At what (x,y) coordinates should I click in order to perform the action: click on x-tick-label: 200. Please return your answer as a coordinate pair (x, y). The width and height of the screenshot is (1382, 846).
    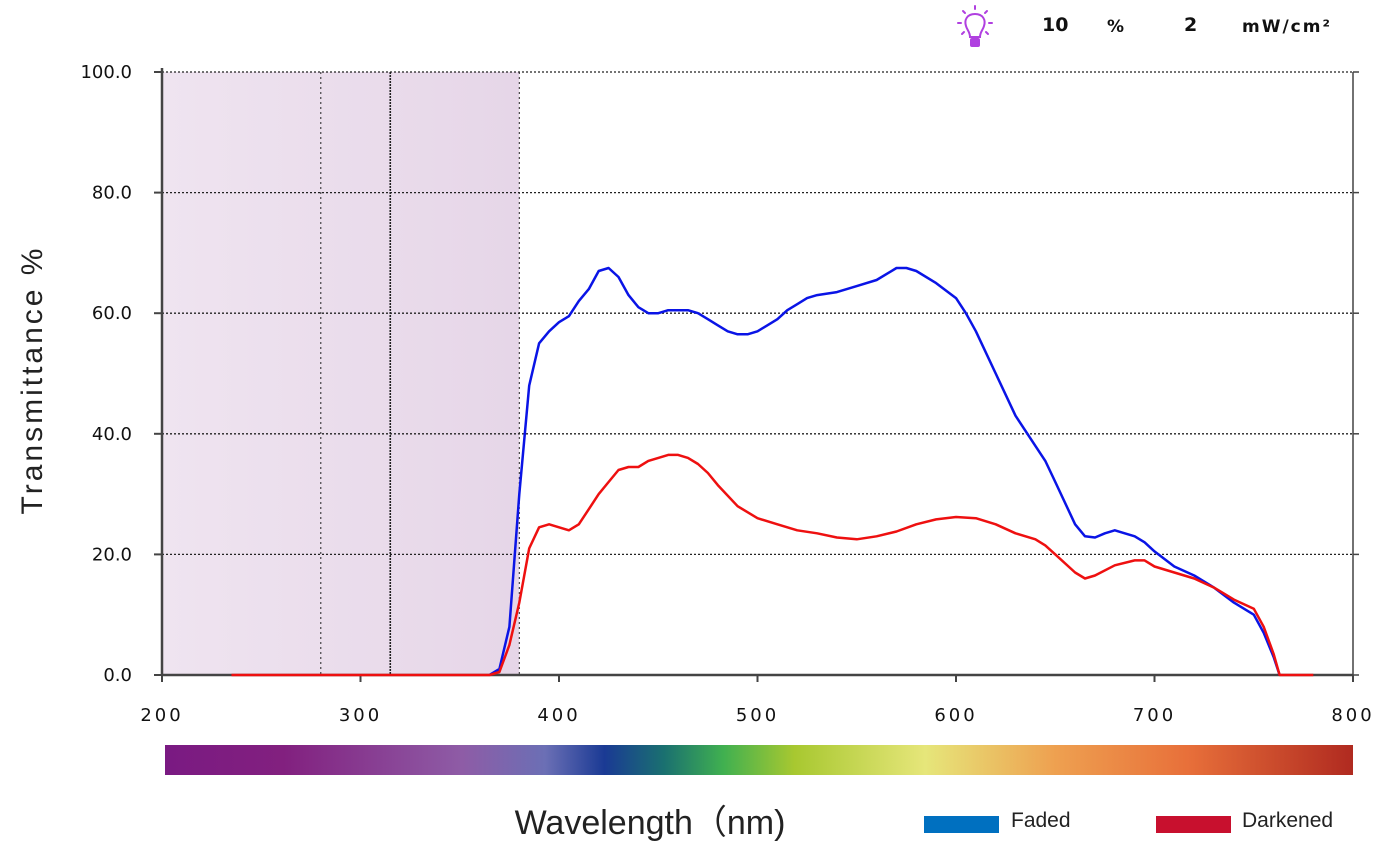
    Looking at the image, I should click on (161, 715).